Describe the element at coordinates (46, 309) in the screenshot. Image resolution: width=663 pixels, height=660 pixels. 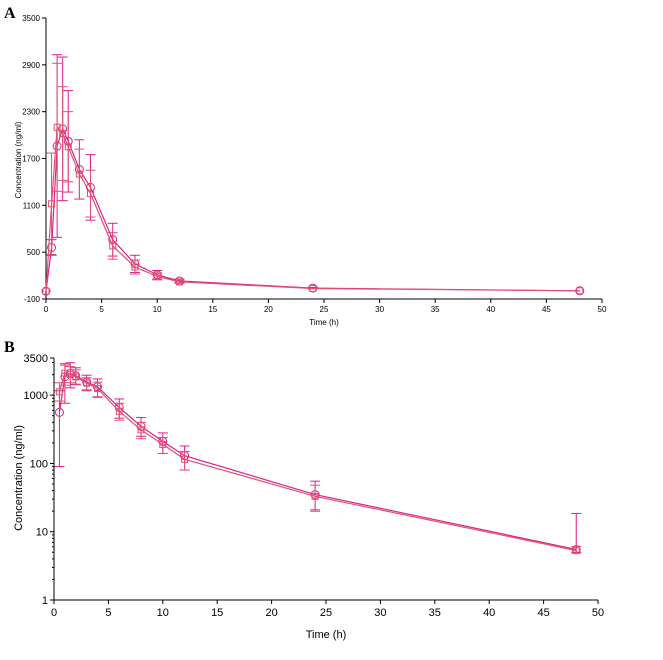
I see `panel-a-x-tick-label: 0` at that location.